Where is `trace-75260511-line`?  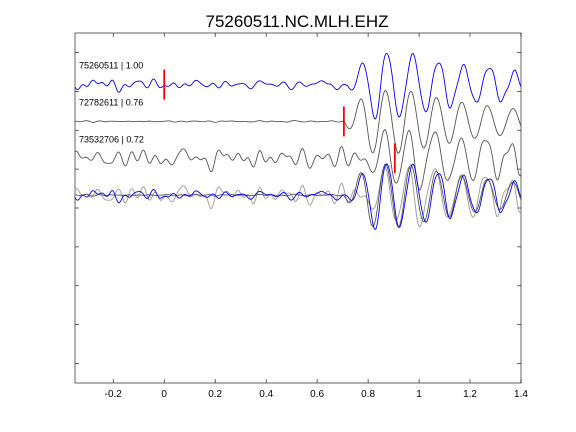
trace-75260511-line is located at coordinates (298, 86).